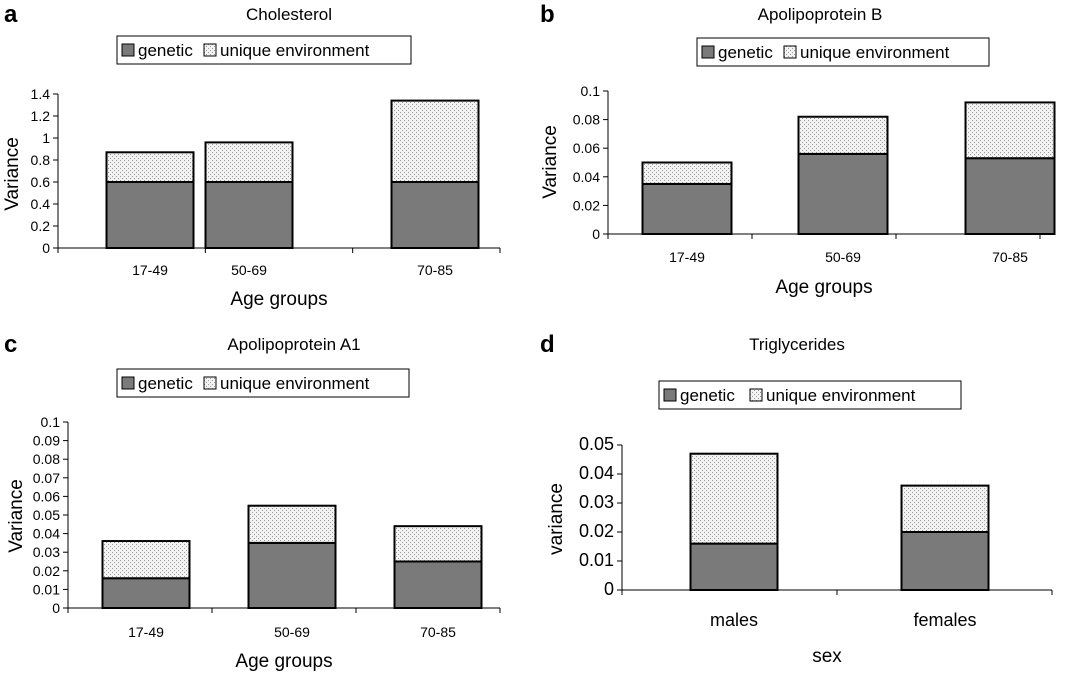 This screenshot has height=675, width=1077. I want to click on chart-title: Triglycerides, so click(797, 344).